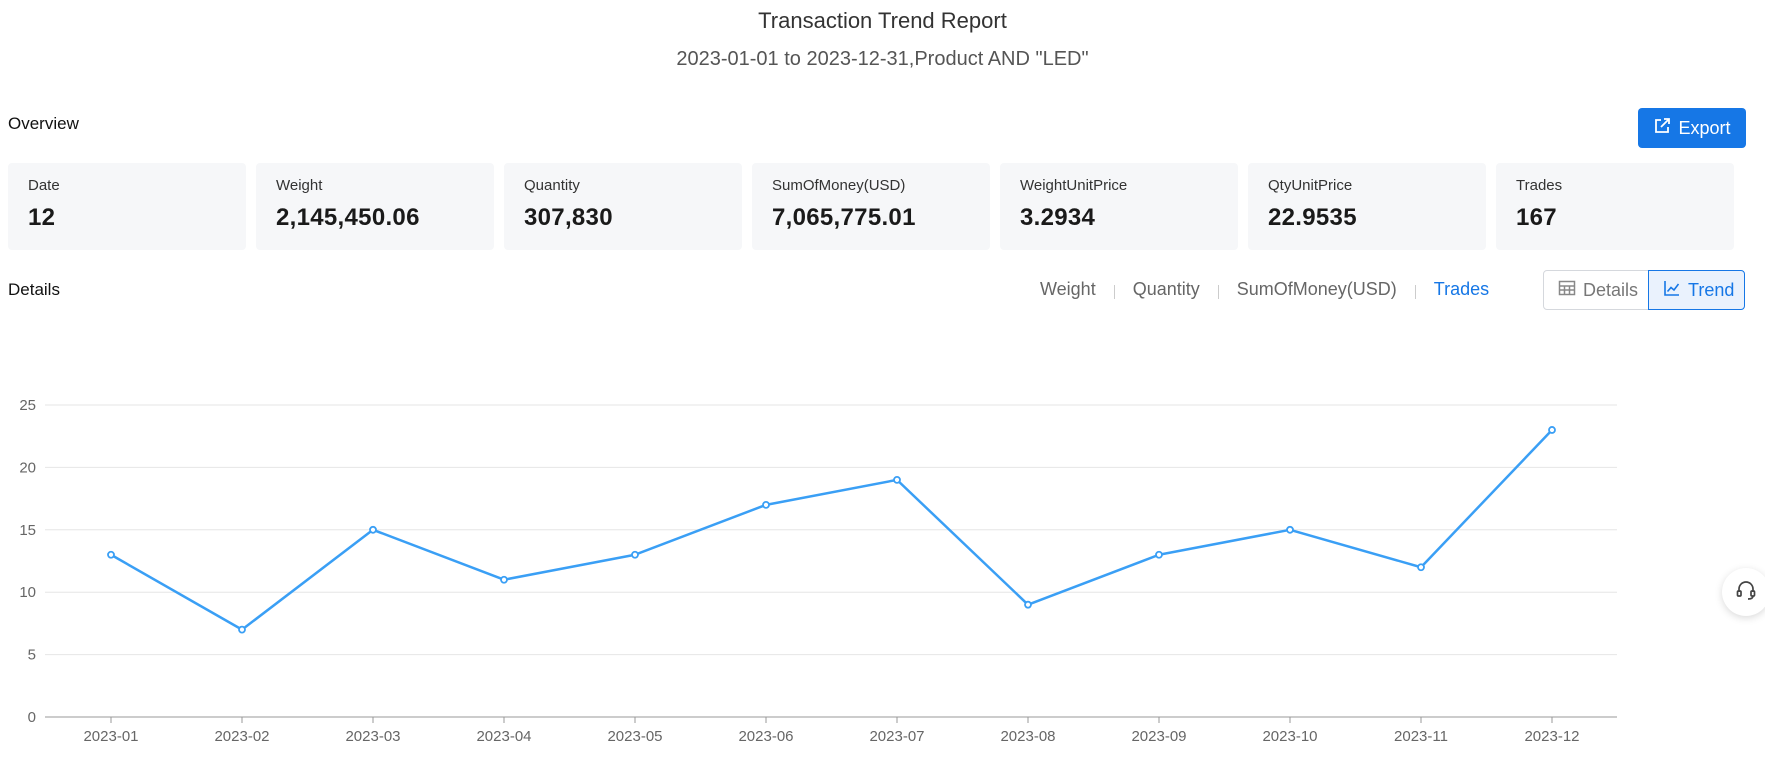  I want to click on stat-card-quantity: Quantity 307,830, so click(623, 206).